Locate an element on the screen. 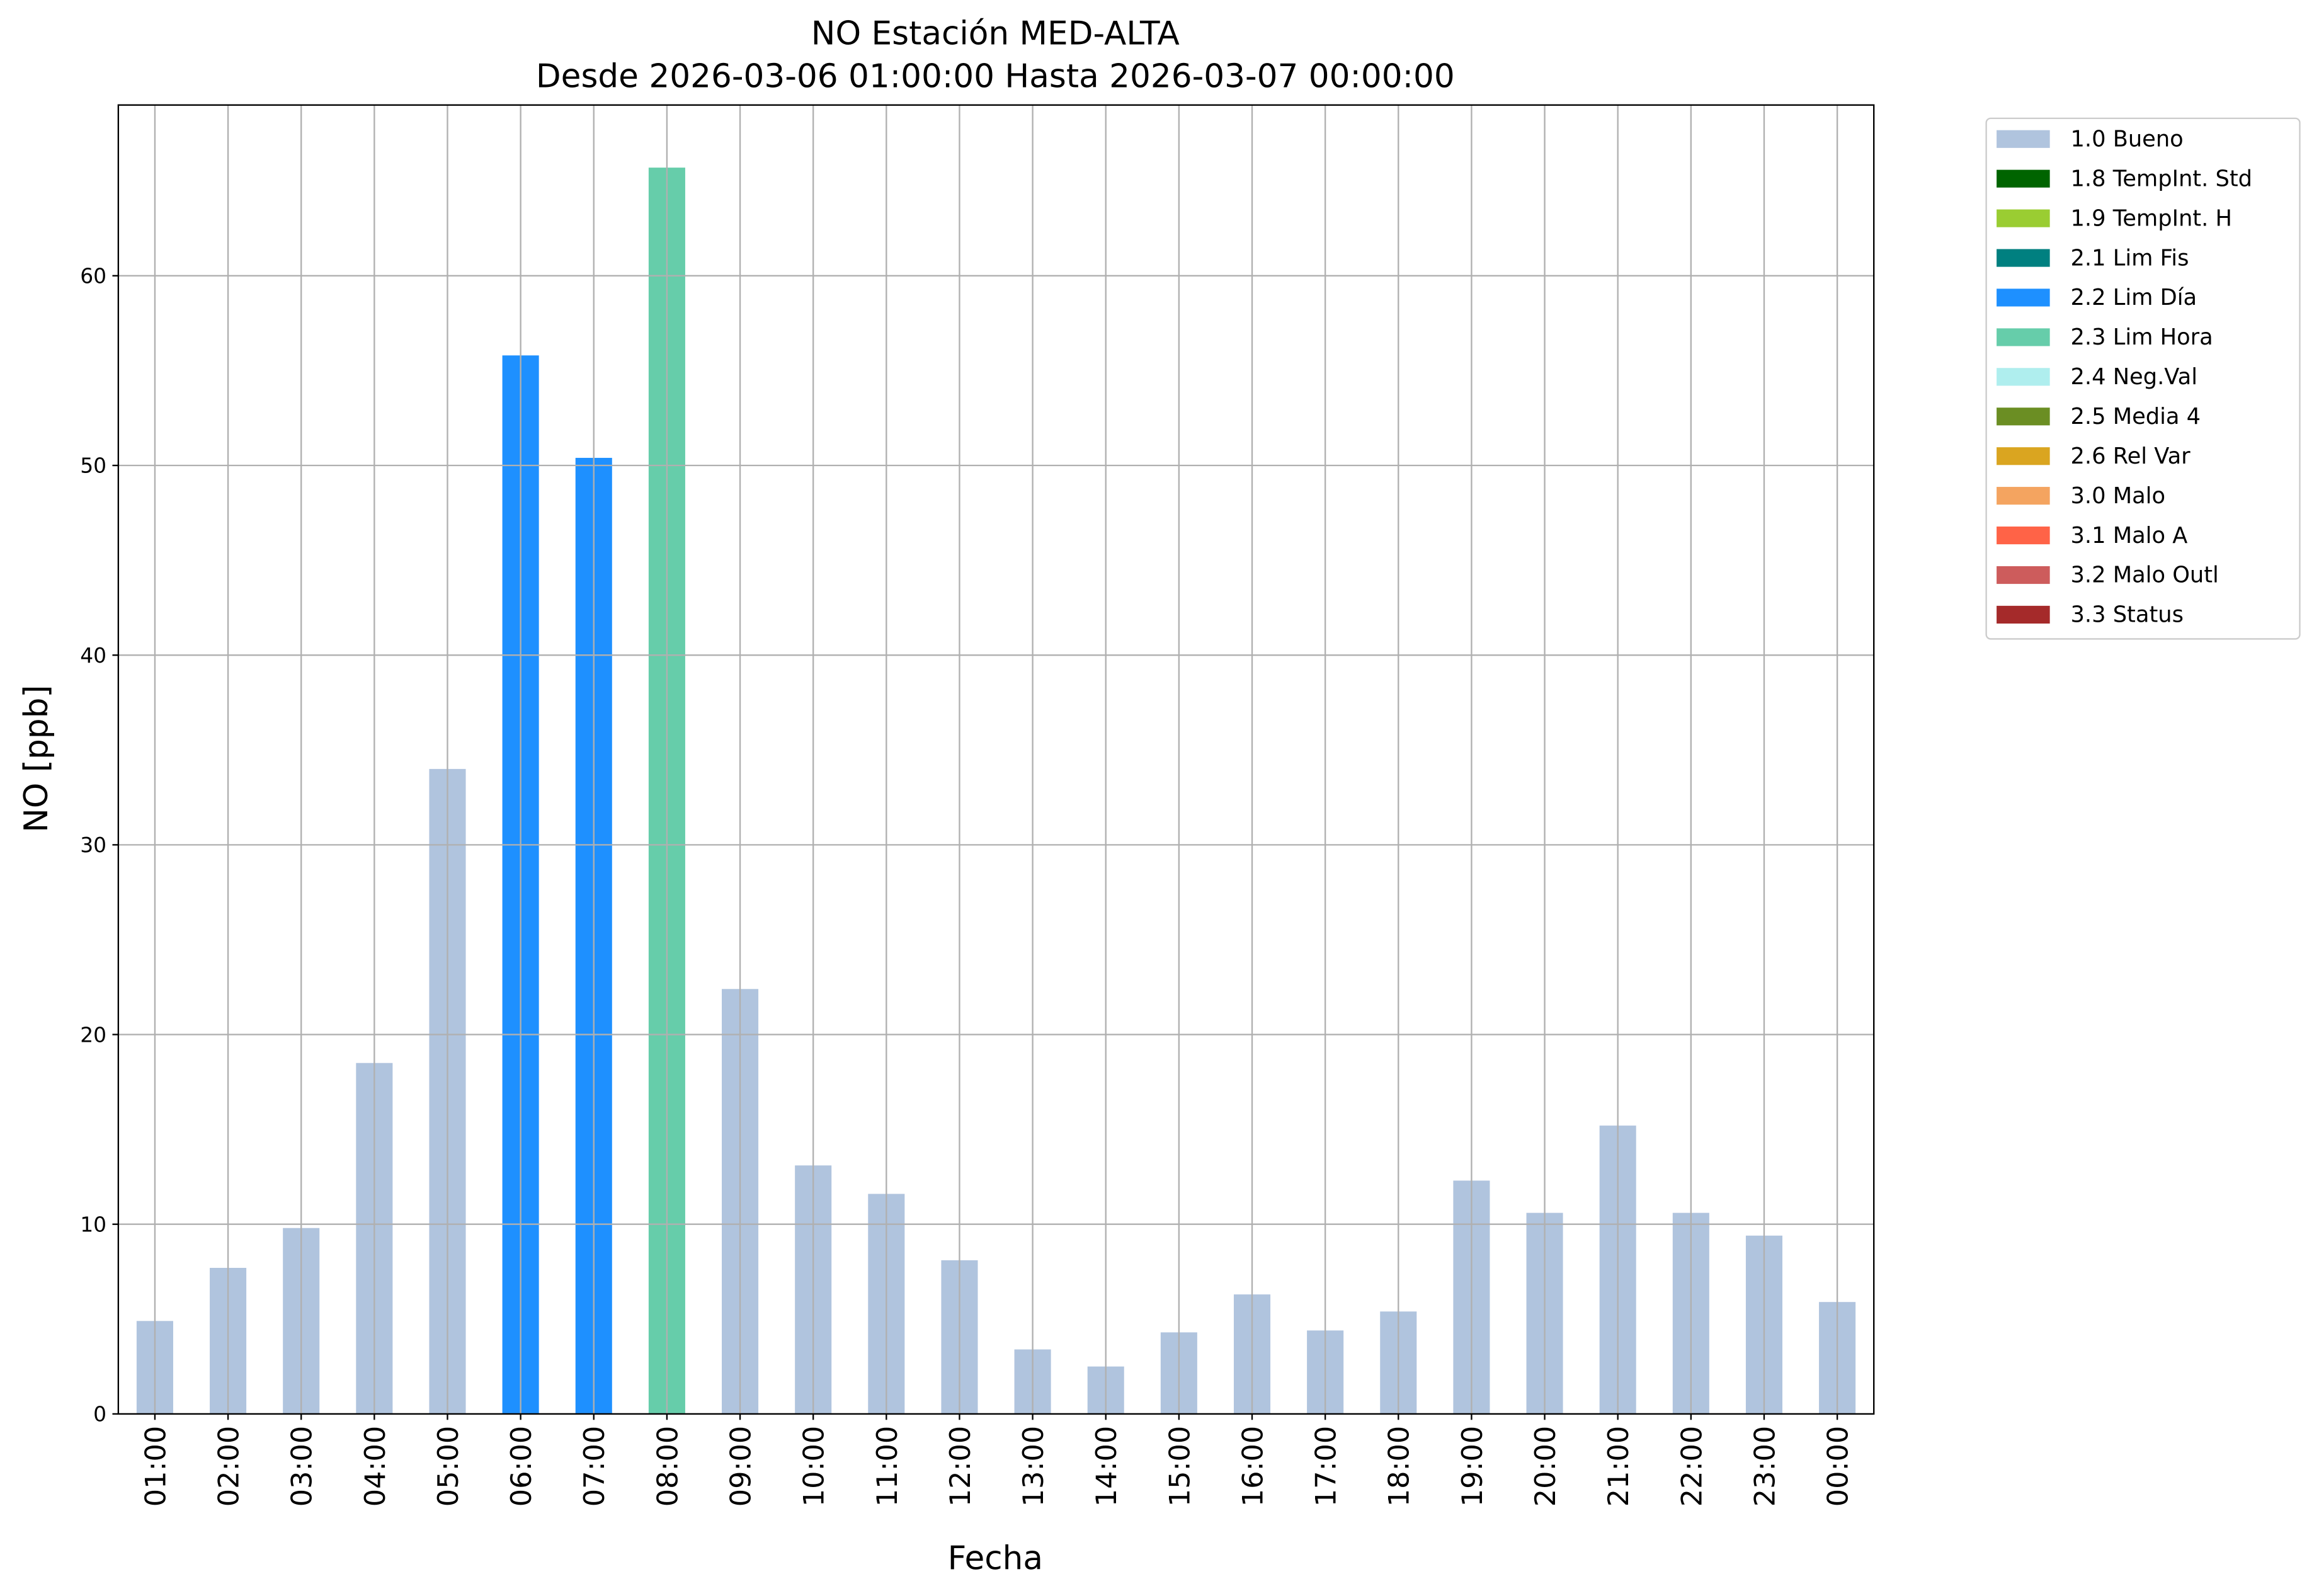 The height and width of the screenshot is (1596, 2319). y-tick-label: 30 is located at coordinates (93, 845).